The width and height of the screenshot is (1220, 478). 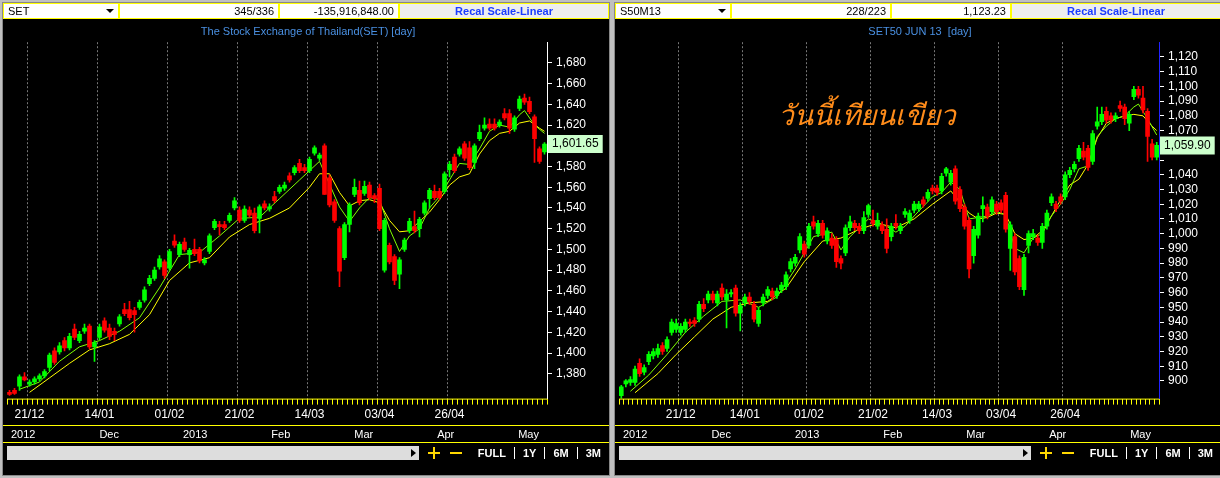 What do you see at coordinates (576, 143) in the screenshot?
I see `text: 1,601.65` at bounding box center [576, 143].